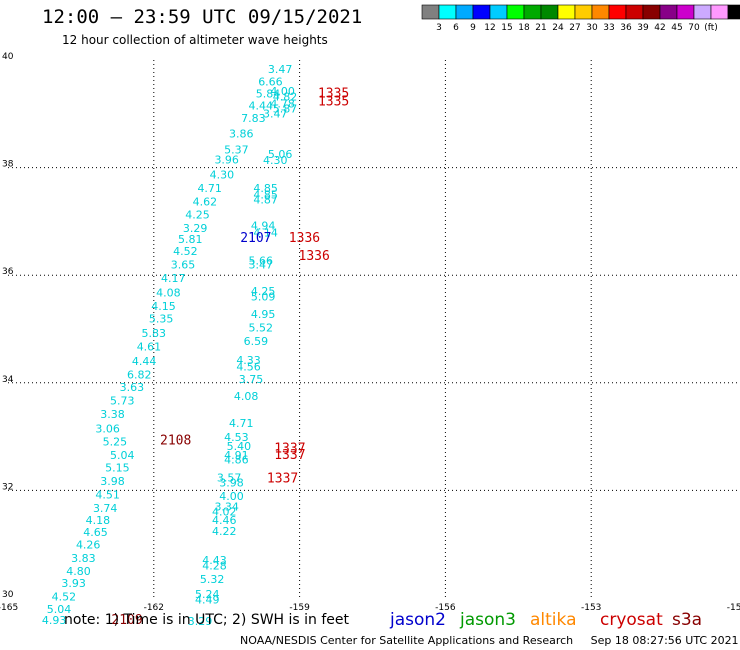 The image size is (740, 650). What do you see at coordinates (9, 608) in the screenshot?
I see `x-tick-label: -165` at bounding box center [9, 608].